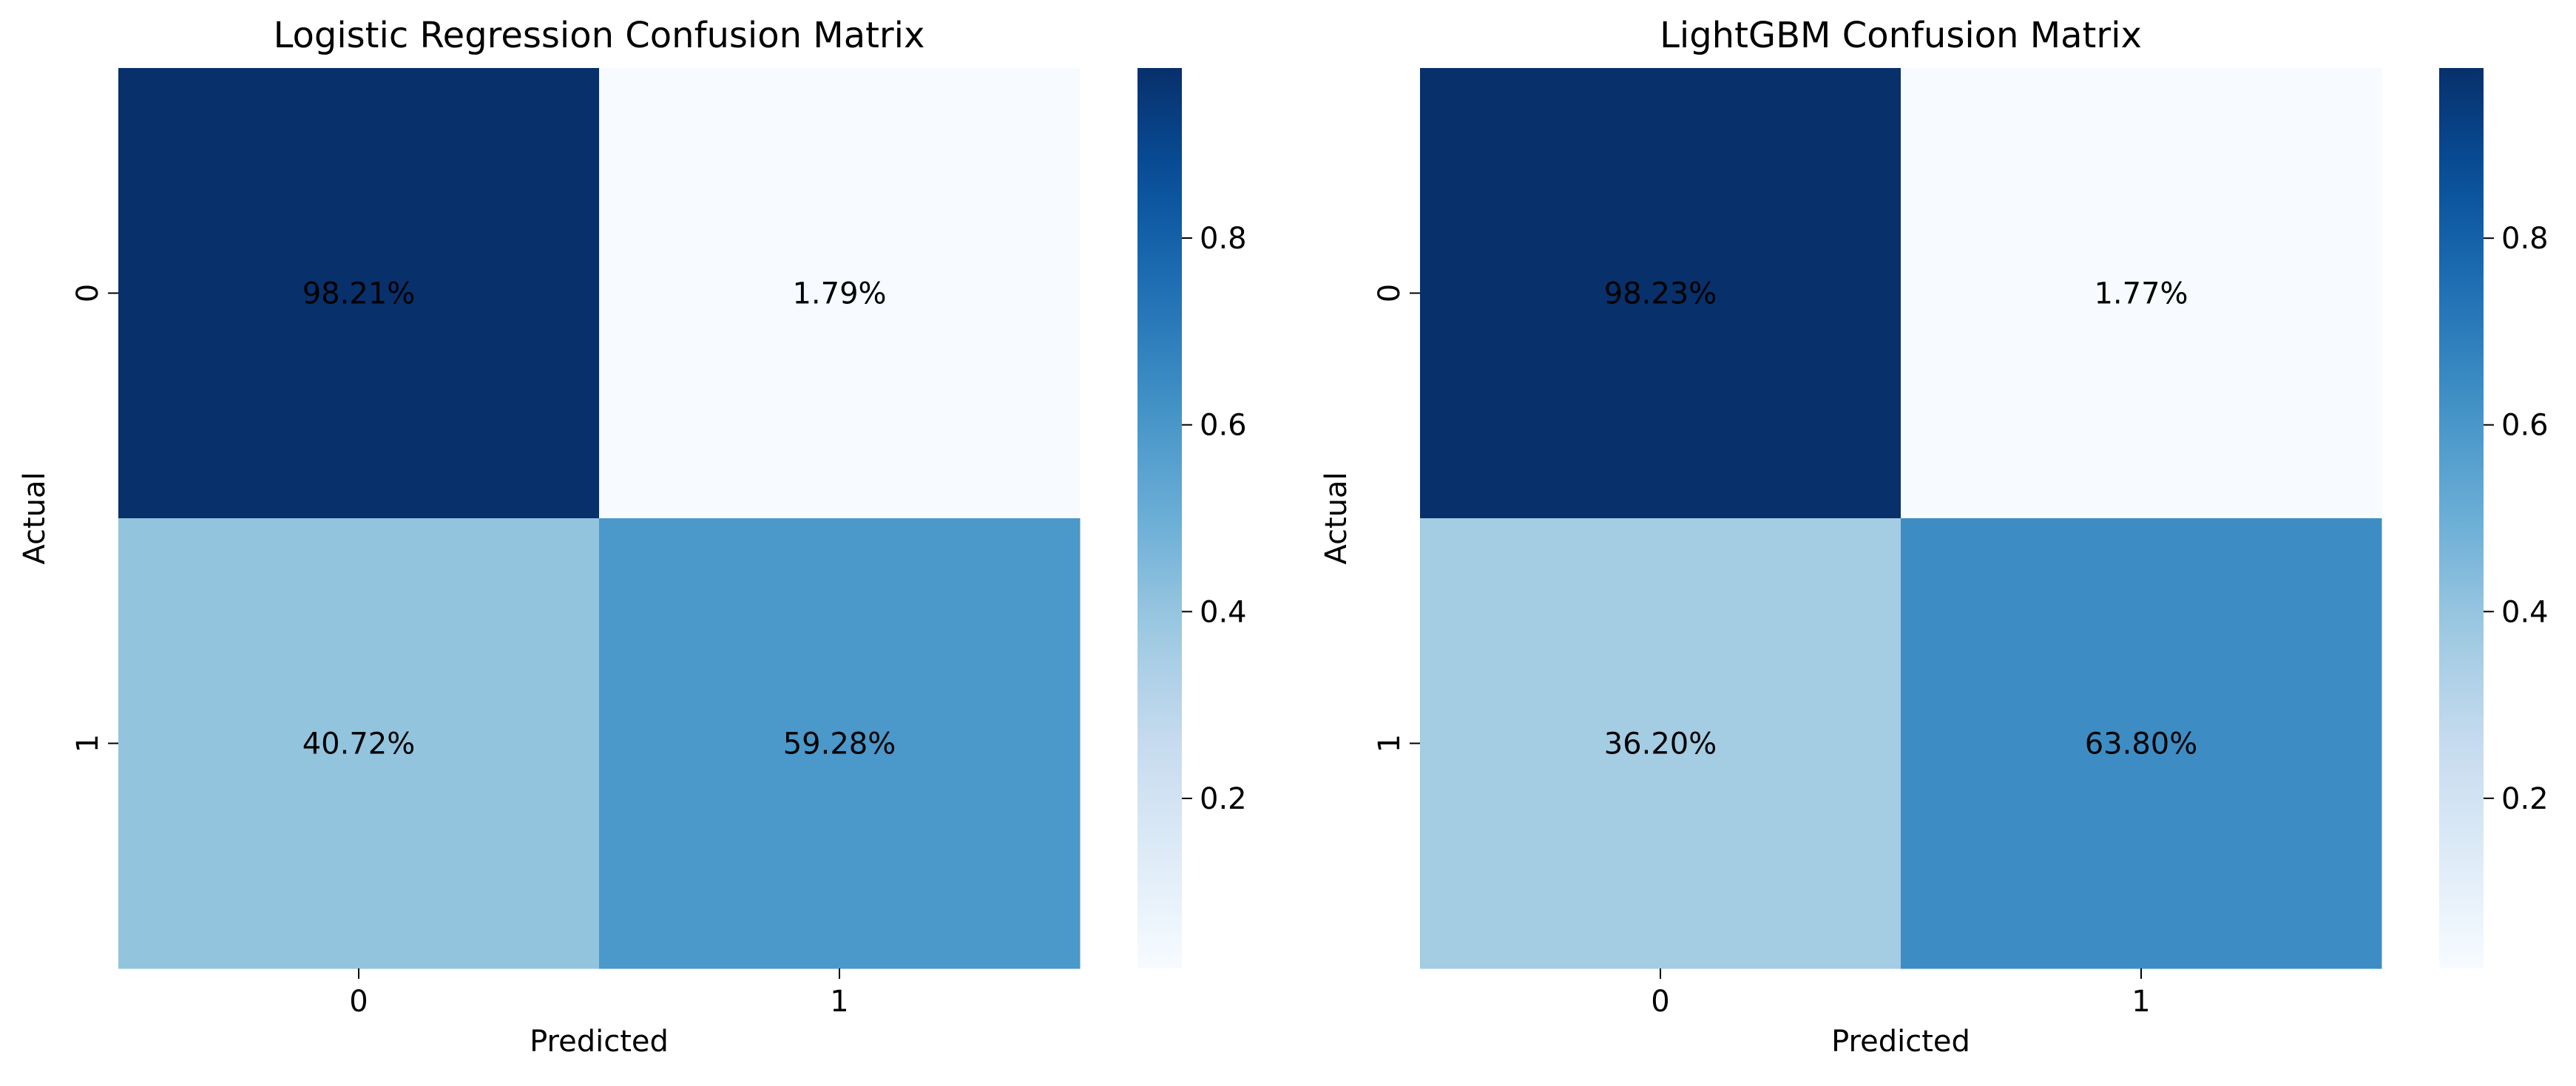 The height and width of the screenshot is (1086, 2576). I want to click on chart-title: LightGBM Confusion Matrix, so click(1901, 35).